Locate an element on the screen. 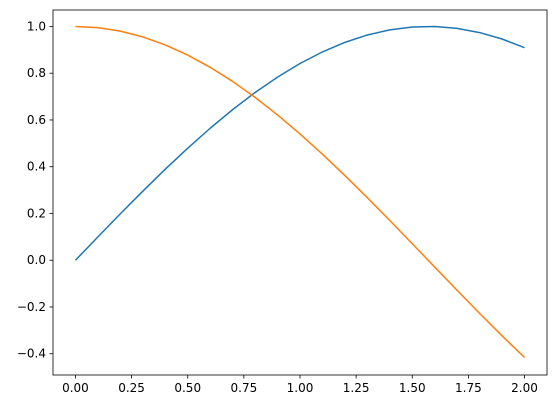  y-tick-label: 0.8 is located at coordinates (36, 73).